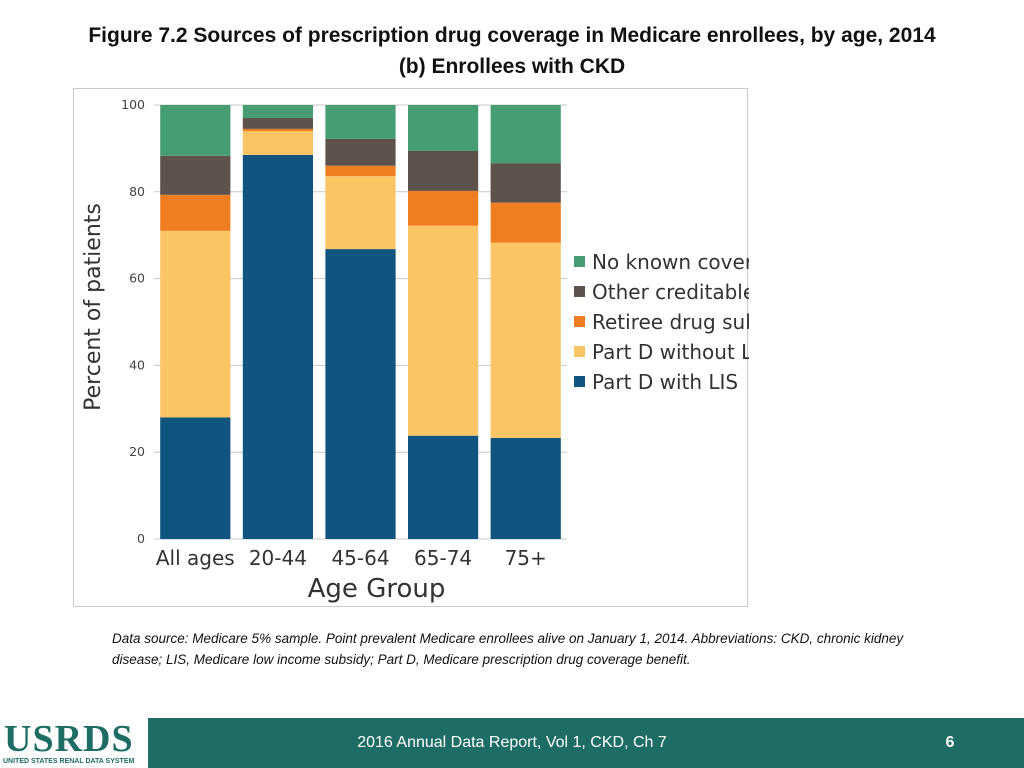 The width and height of the screenshot is (1024, 768). What do you see at coordinates (525, 134) in the screenshot?
I see `bar-75+-no-known-coverage` at bounding box center [525, 134].